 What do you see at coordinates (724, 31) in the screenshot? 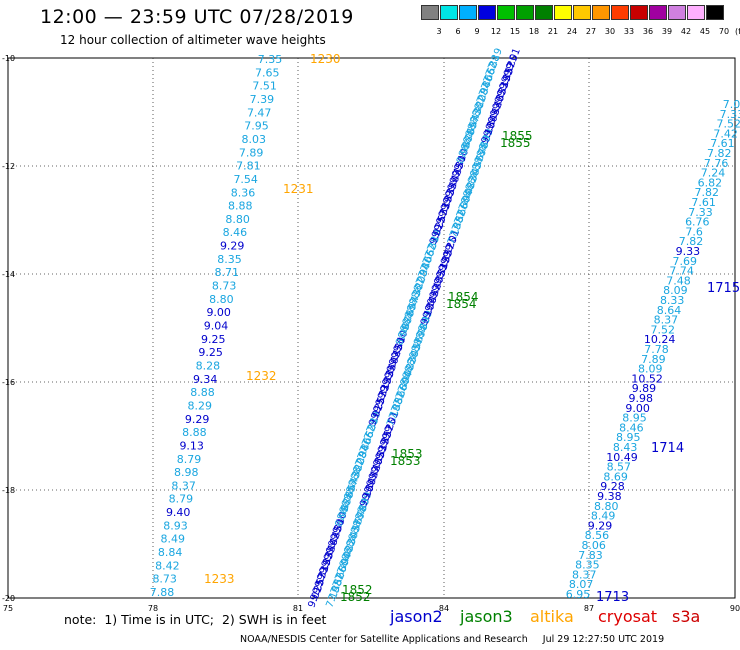
I see `scale-label: 70` at bounding box center [724, 31].